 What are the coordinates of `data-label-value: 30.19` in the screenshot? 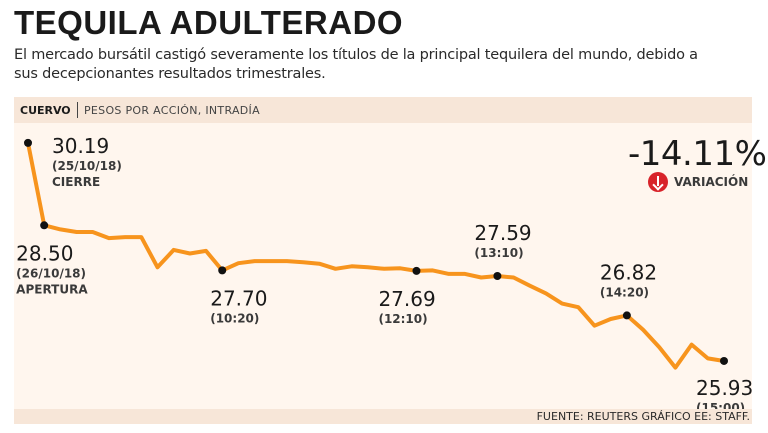 It's located at (80, 146).